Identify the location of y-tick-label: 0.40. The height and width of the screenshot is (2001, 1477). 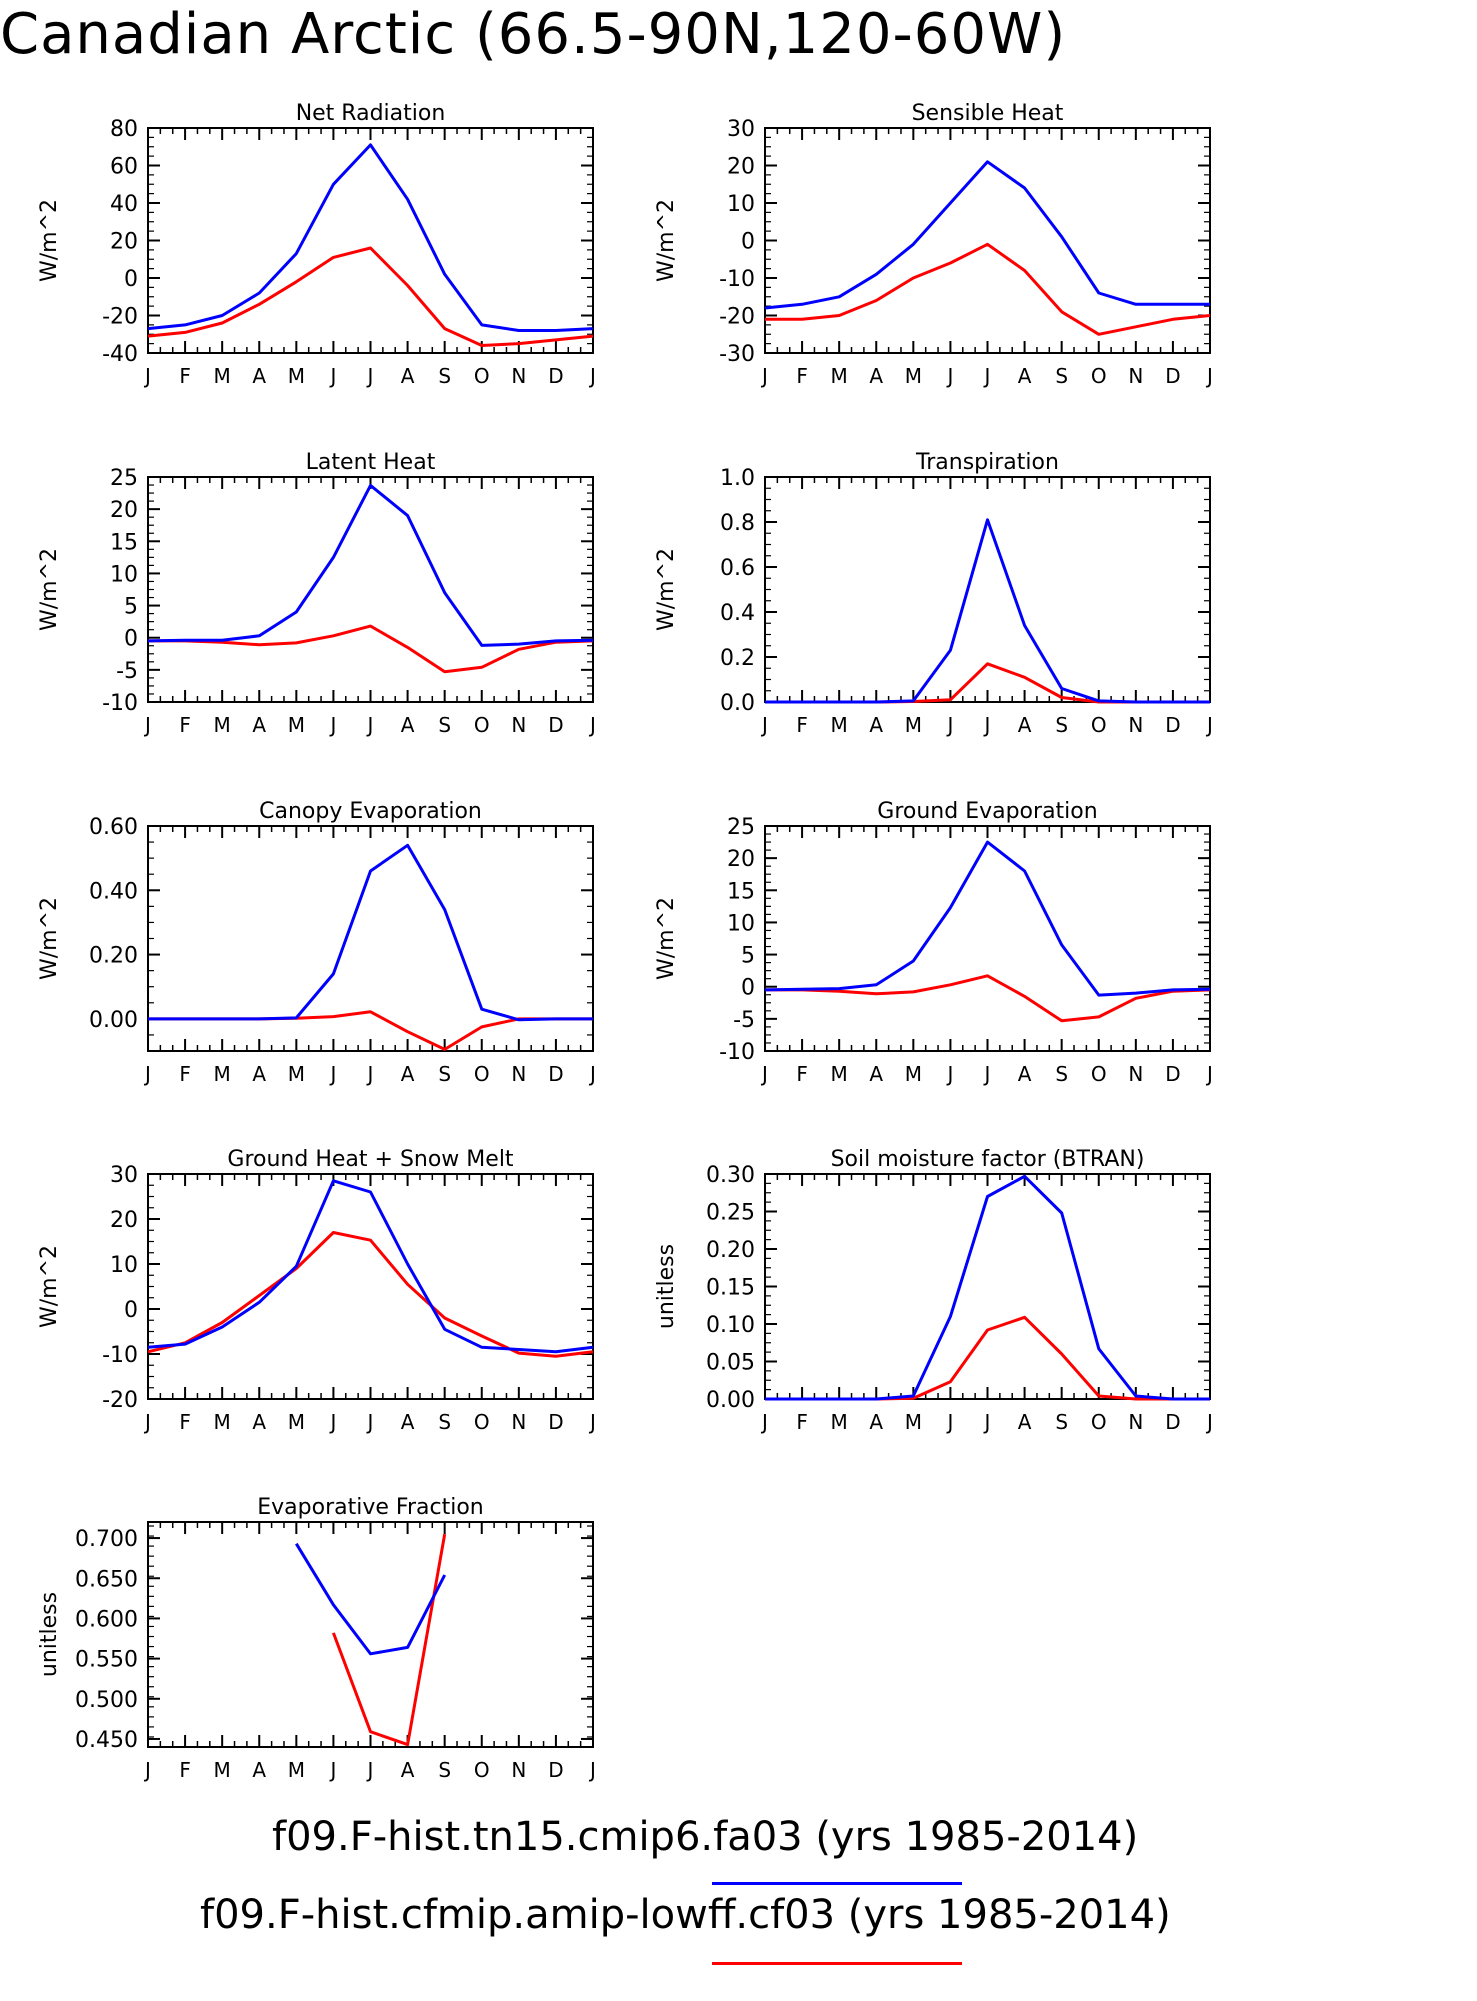
(113, 891).